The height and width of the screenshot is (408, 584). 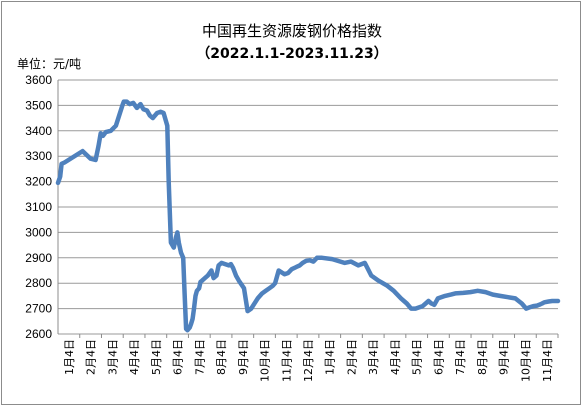 I want to click on y-tick-label: 2700, so click(x=38, y=309).